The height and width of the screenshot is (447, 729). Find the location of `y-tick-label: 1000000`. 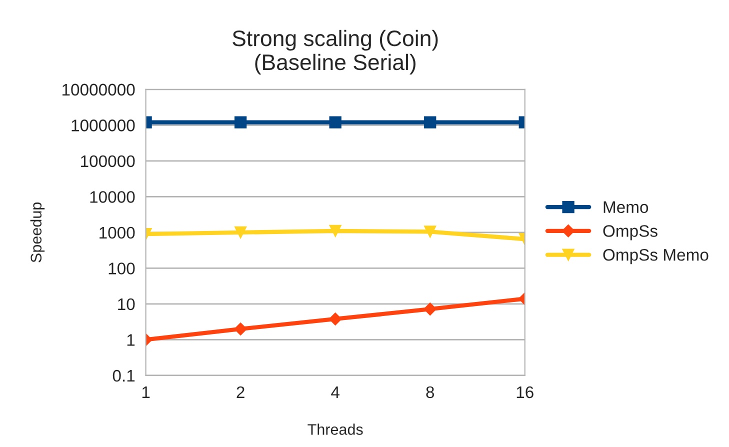

y-tick-label: 1000000 is located at coordinates (103, 126).